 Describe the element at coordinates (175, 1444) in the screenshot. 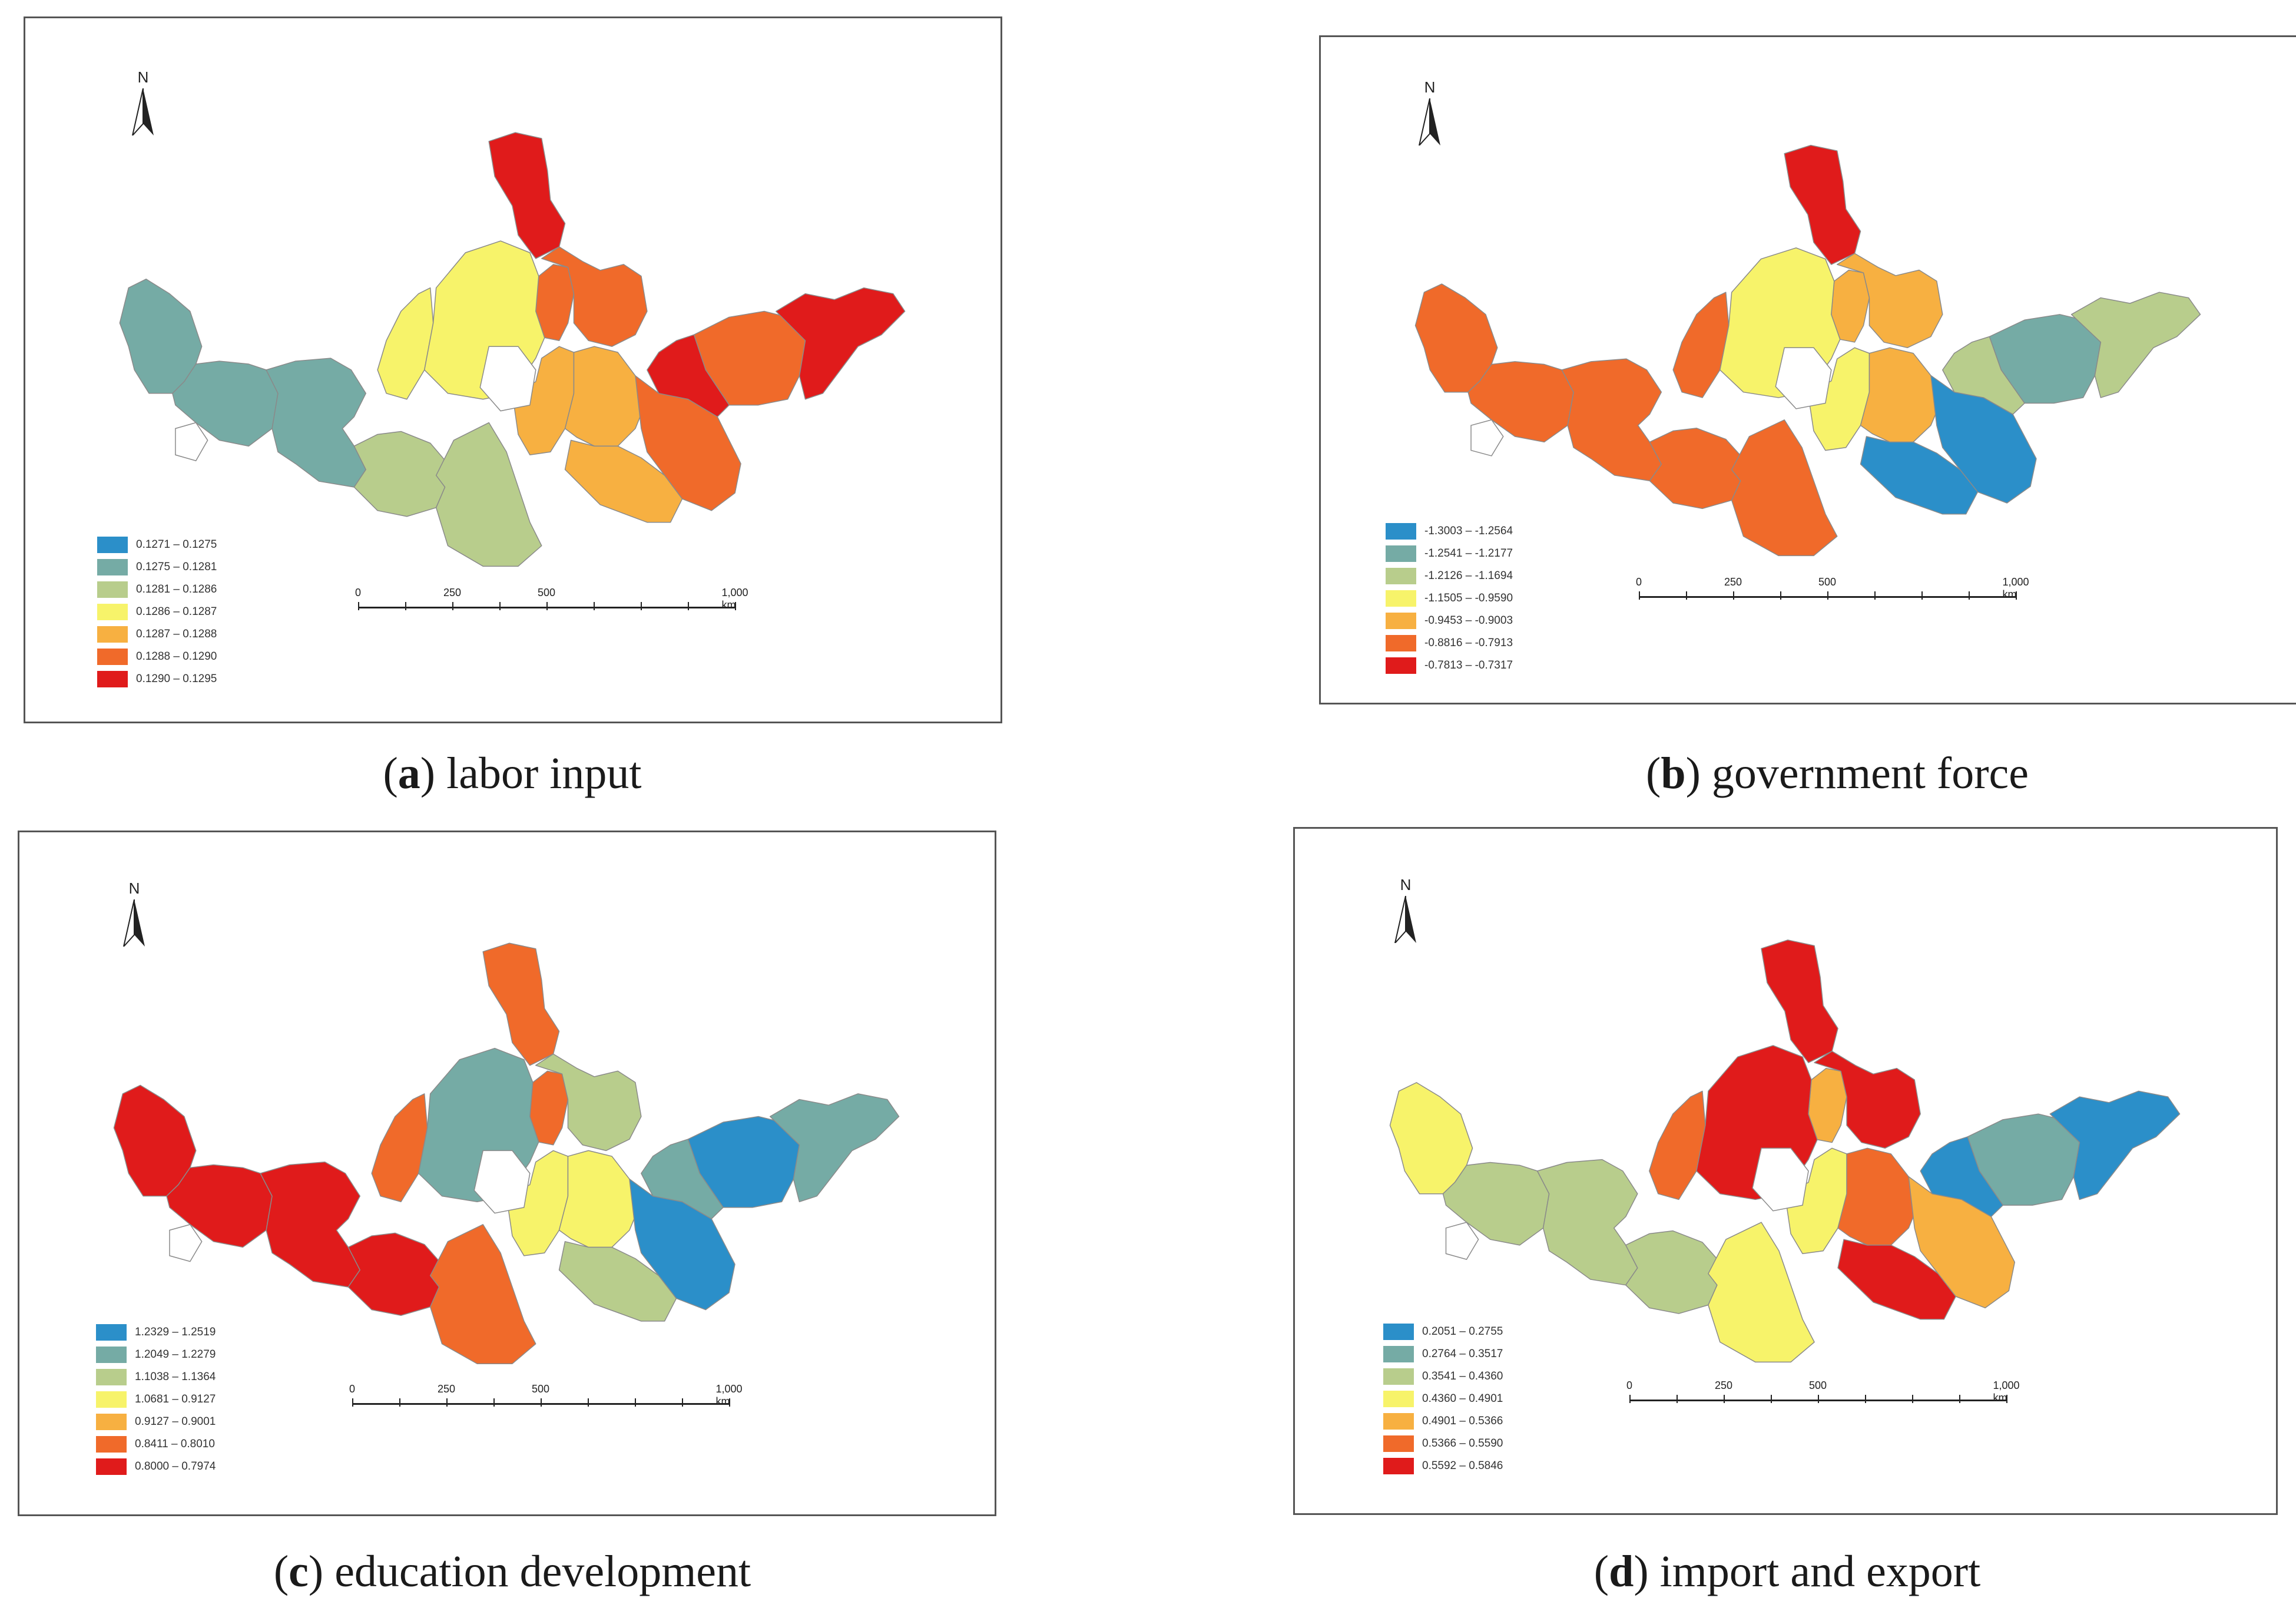

I see `legend-label: 0.8411 – 0.8010` at that location.